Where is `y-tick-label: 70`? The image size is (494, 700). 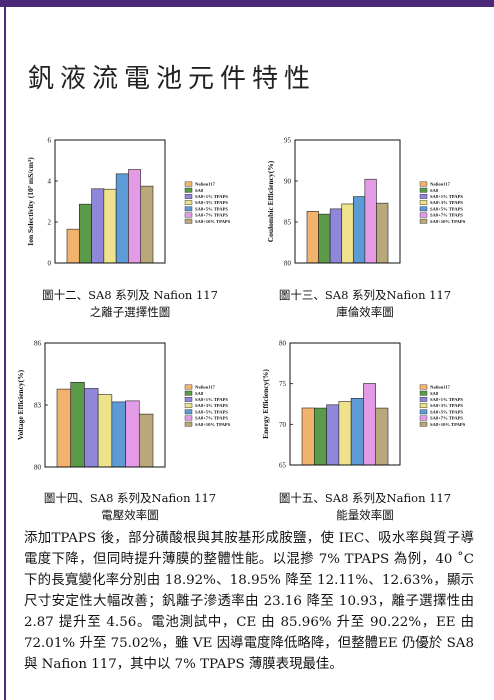
y-tick-label: 70 is located at coordinates (283, 425).